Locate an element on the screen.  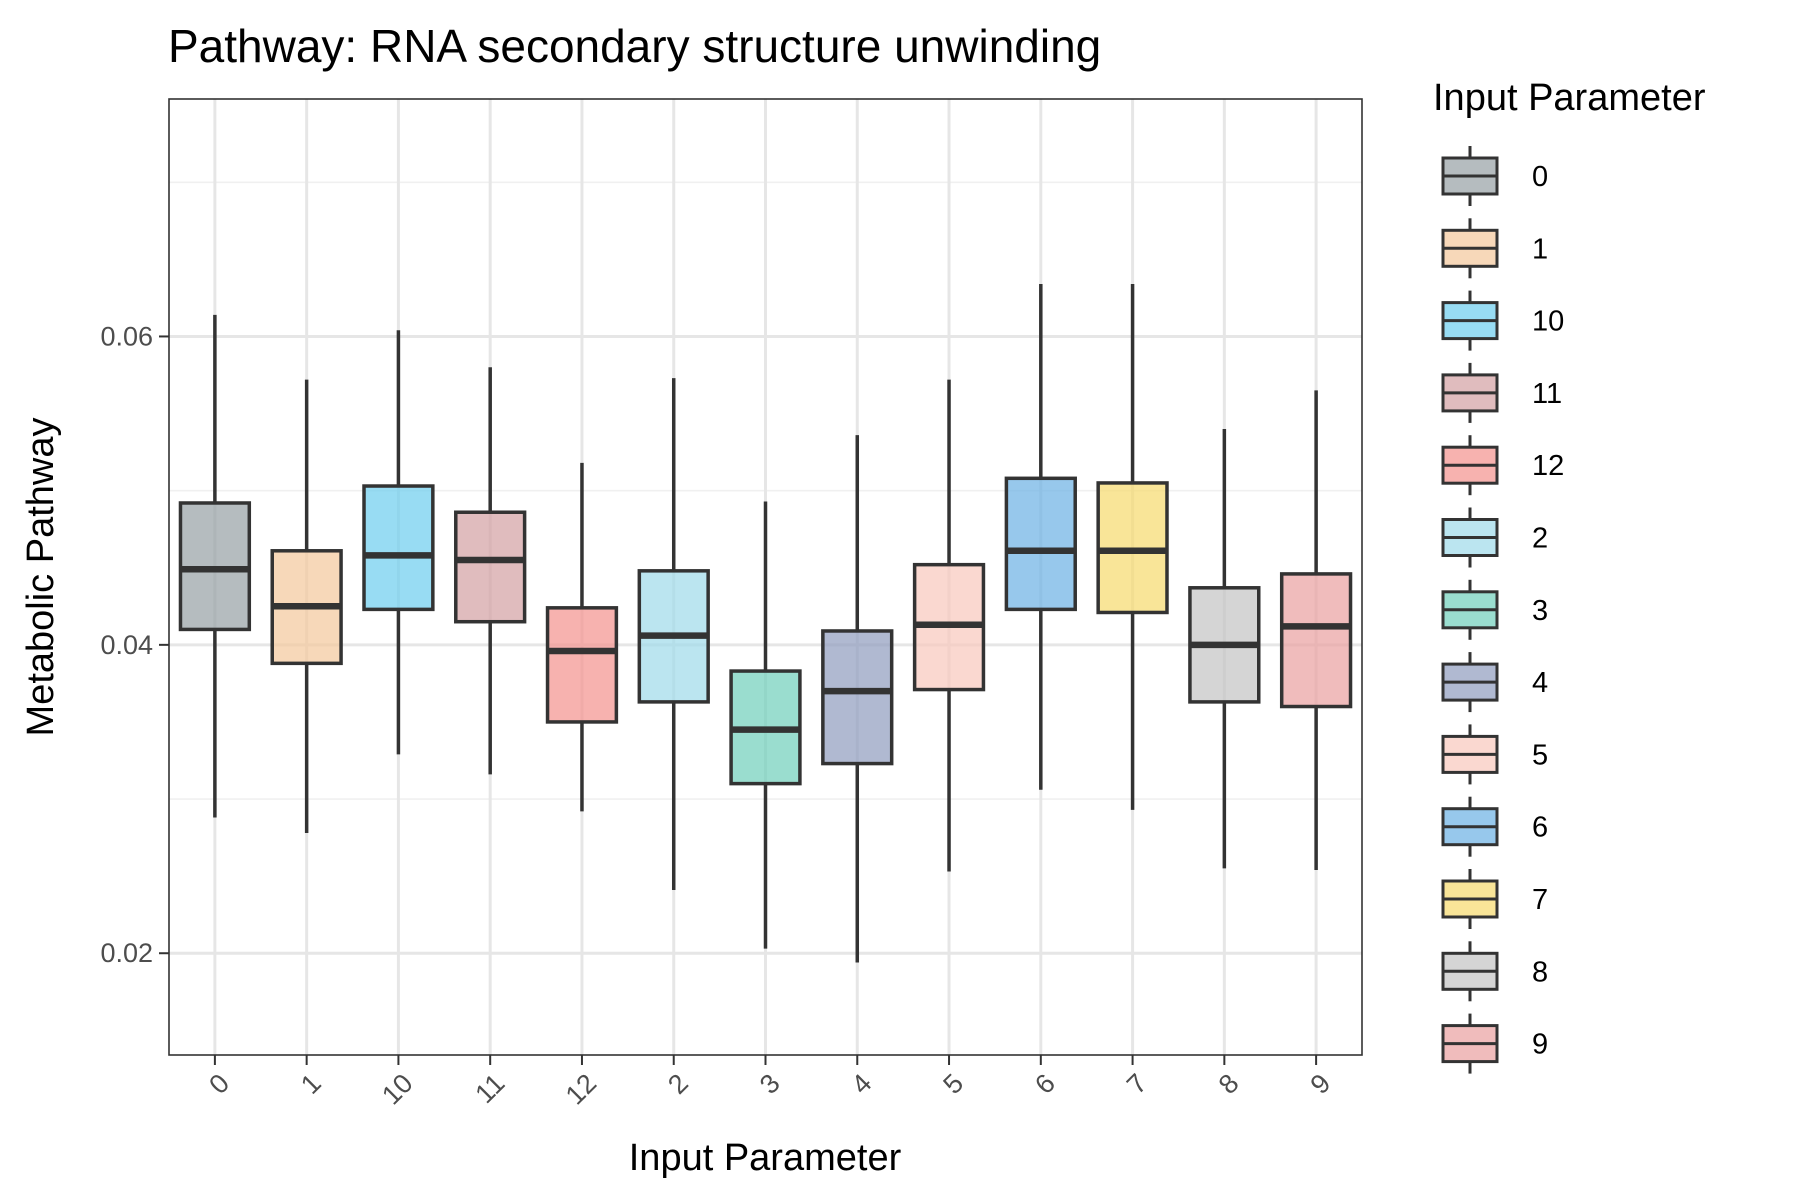
legend-item-7: 7 is located at coordinates (1494, 899).